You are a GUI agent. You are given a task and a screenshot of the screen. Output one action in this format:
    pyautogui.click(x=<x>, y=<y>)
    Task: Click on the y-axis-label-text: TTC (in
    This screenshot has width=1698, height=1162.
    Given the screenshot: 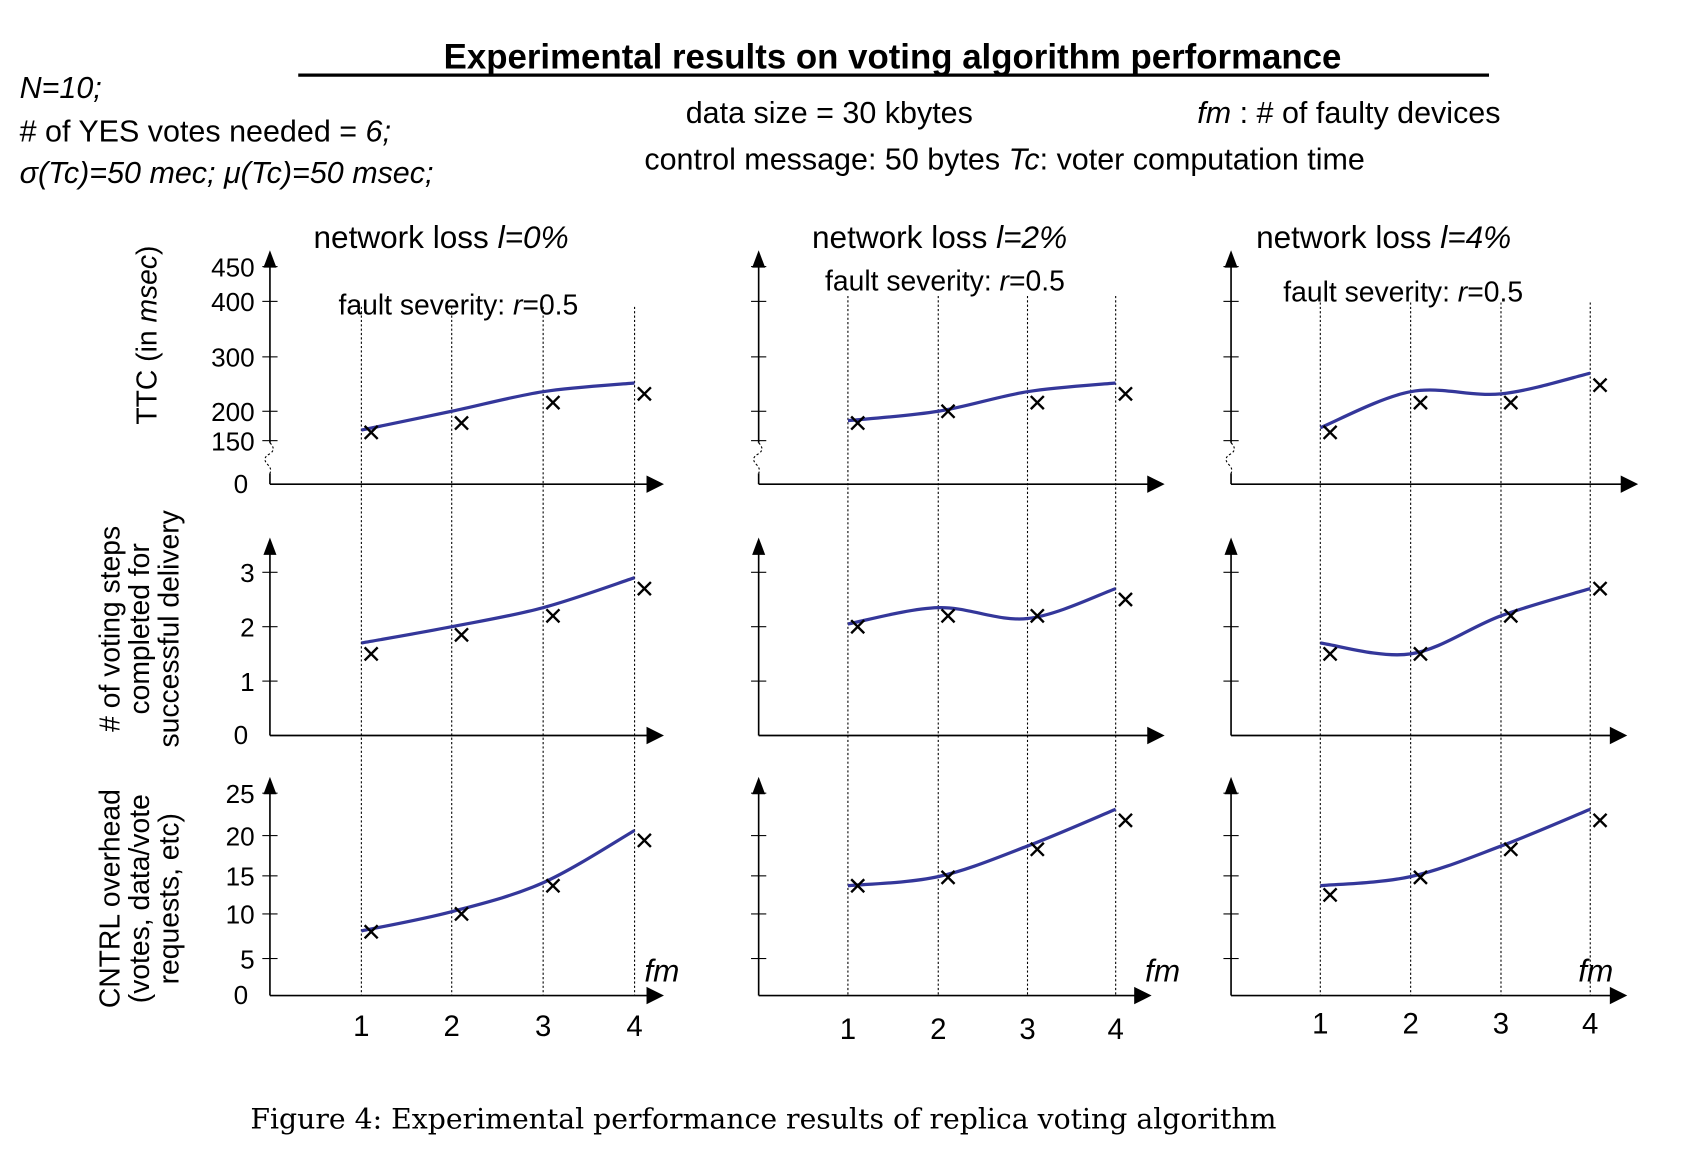 What is the action you would take?
    pyautogui.click(x=147, y=374)
    